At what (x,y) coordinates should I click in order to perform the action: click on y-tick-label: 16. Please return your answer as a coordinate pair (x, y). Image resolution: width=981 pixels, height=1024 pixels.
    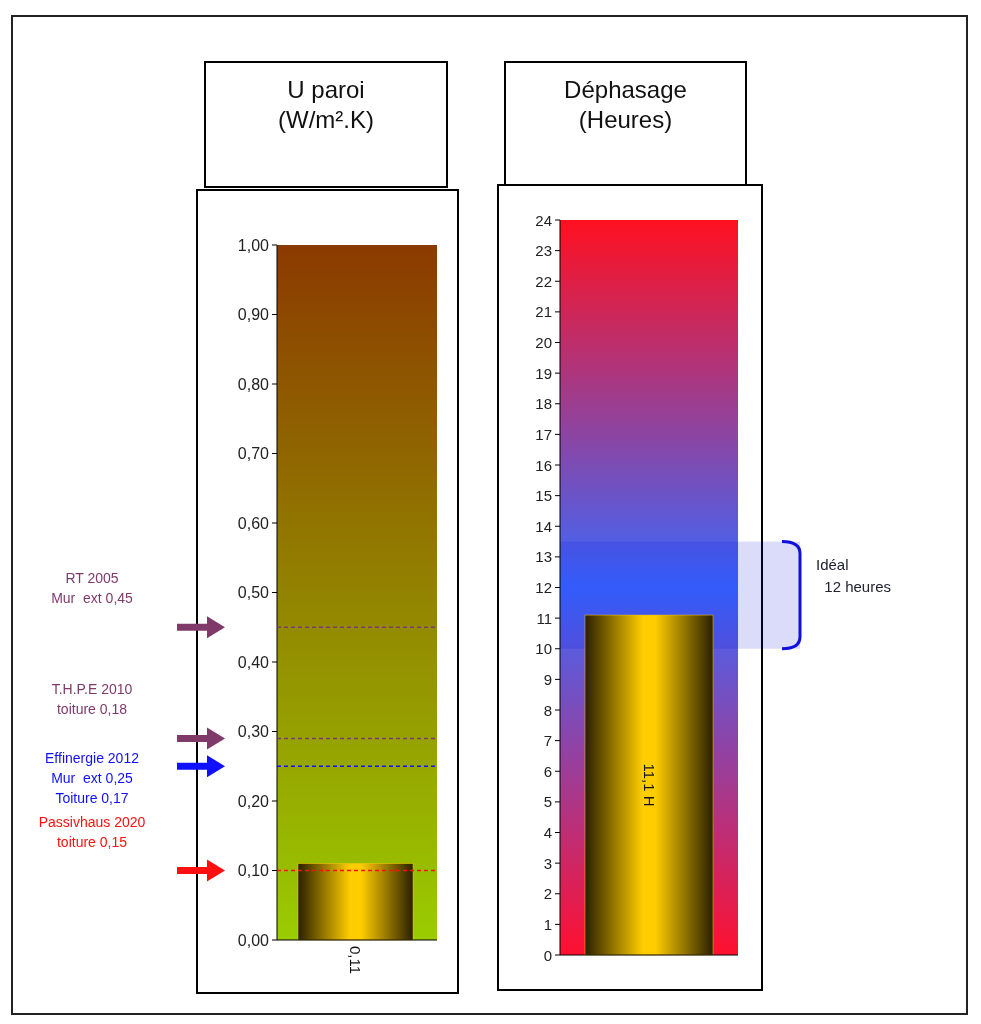
    Looking at the image, I should click on (543, 465).